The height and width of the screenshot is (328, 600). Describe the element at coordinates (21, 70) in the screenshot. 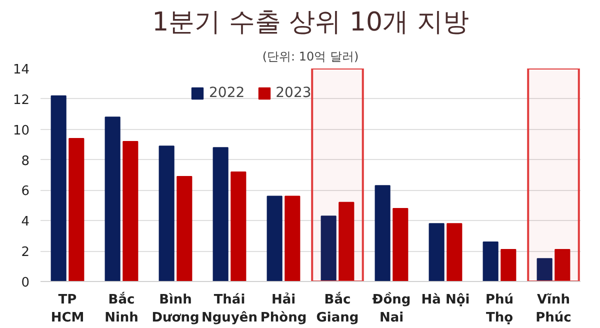

I see `y-tick-label: 14` at that location.